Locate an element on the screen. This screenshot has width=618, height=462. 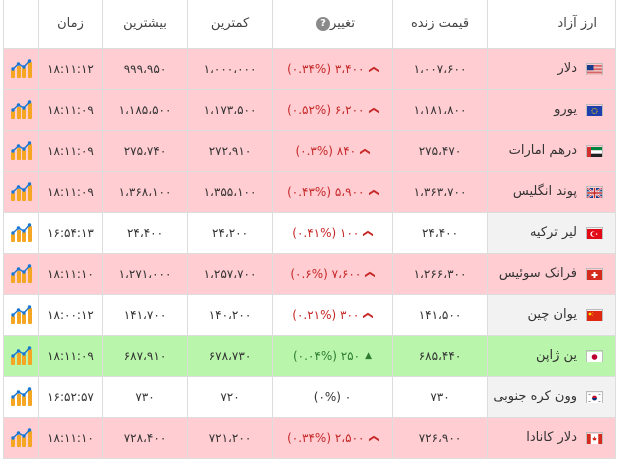
ca-flag-icon is located at coordinates (594, 437).